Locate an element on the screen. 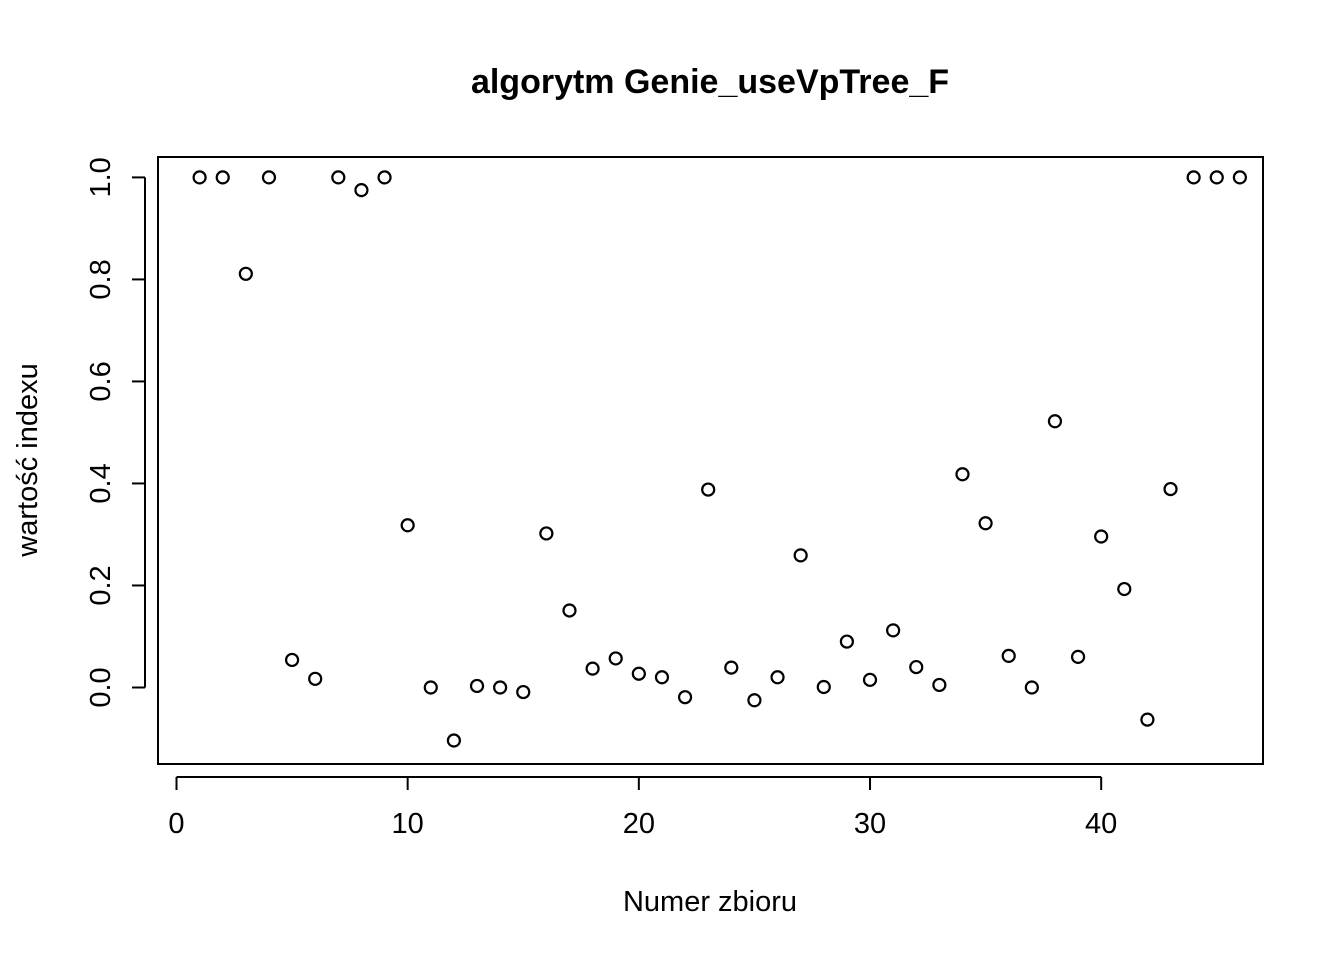 The width and height of the screenshot is (1344, 960). x-tick-label: 20 is located at coordinates (639, 824).